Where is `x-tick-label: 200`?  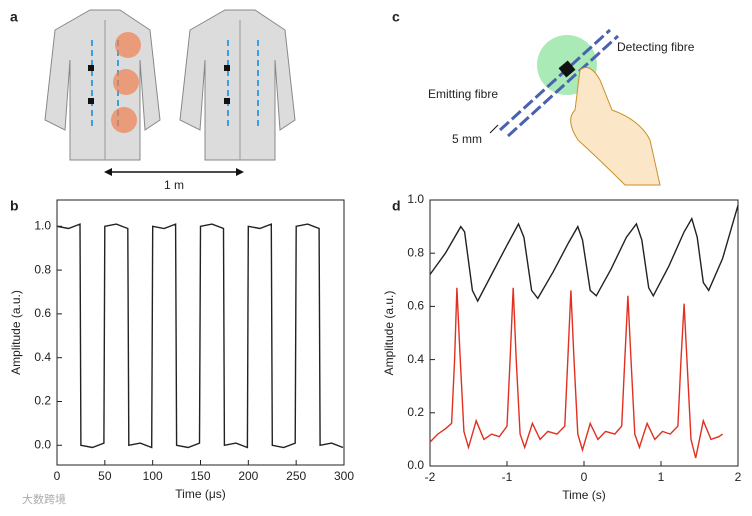
x-tick-label: 200 is located at coordinates (248, 476).